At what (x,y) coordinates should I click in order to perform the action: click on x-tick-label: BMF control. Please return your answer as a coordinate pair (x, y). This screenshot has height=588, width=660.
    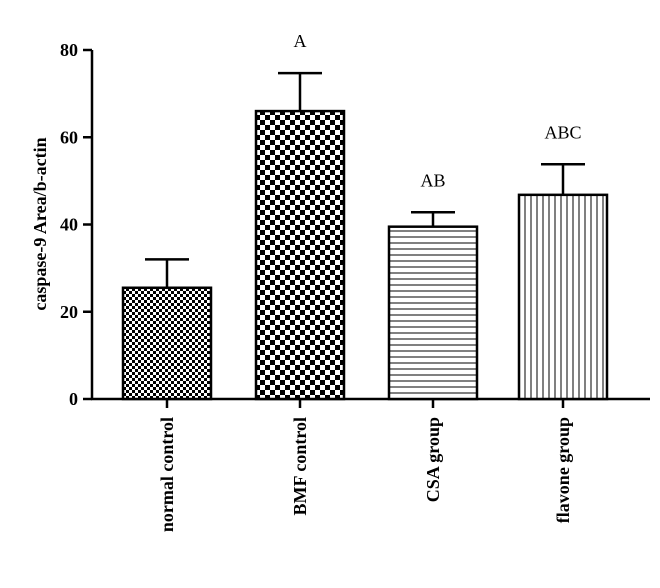
    Looking at the image, I should click on (300, 466).